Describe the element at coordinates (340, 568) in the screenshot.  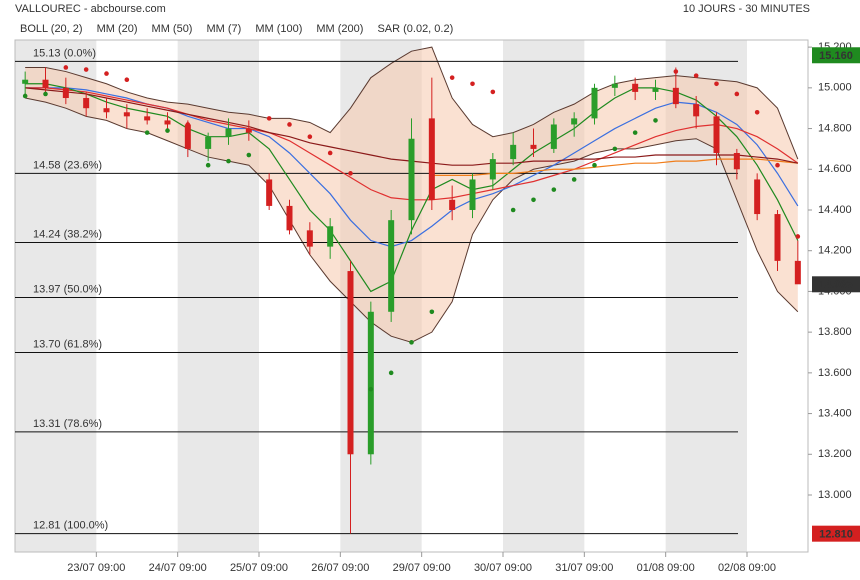
I see `x-tick-label: 26/07 09:00` at that location.